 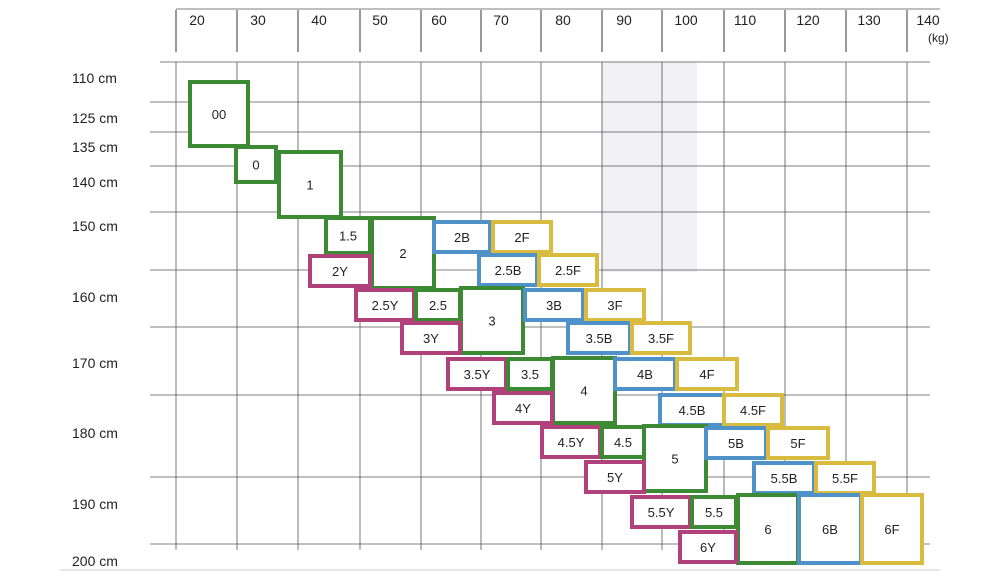 I want to click on size-box-4-5f, so click(x=753, y=410).